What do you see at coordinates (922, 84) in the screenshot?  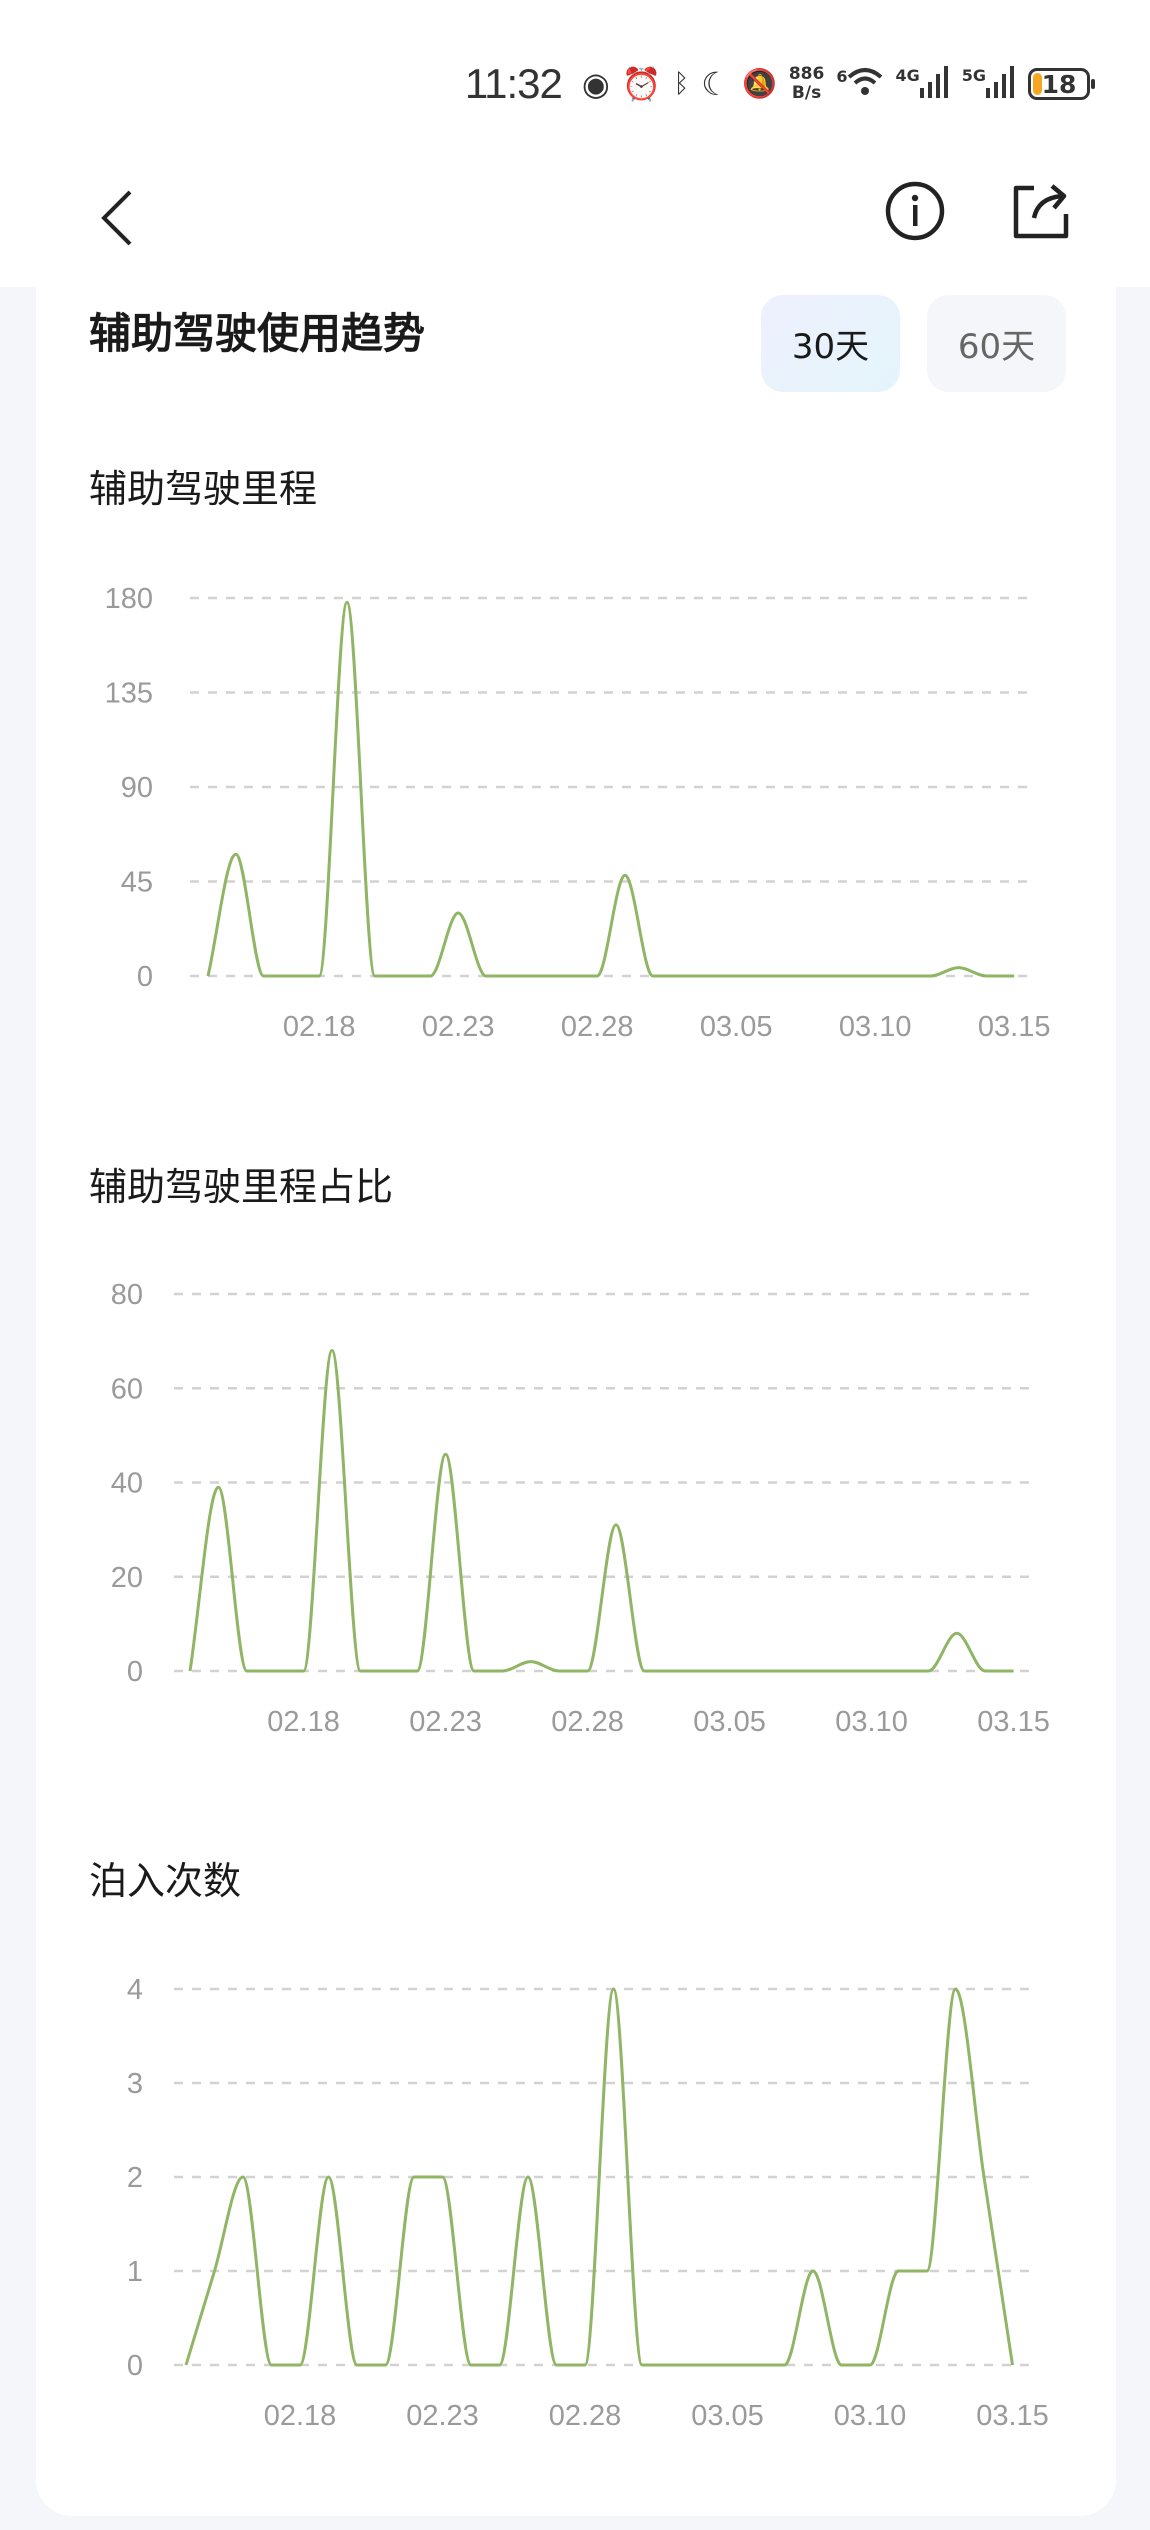 I see `signal-icon: 4G` at bounding box center [922, 84].